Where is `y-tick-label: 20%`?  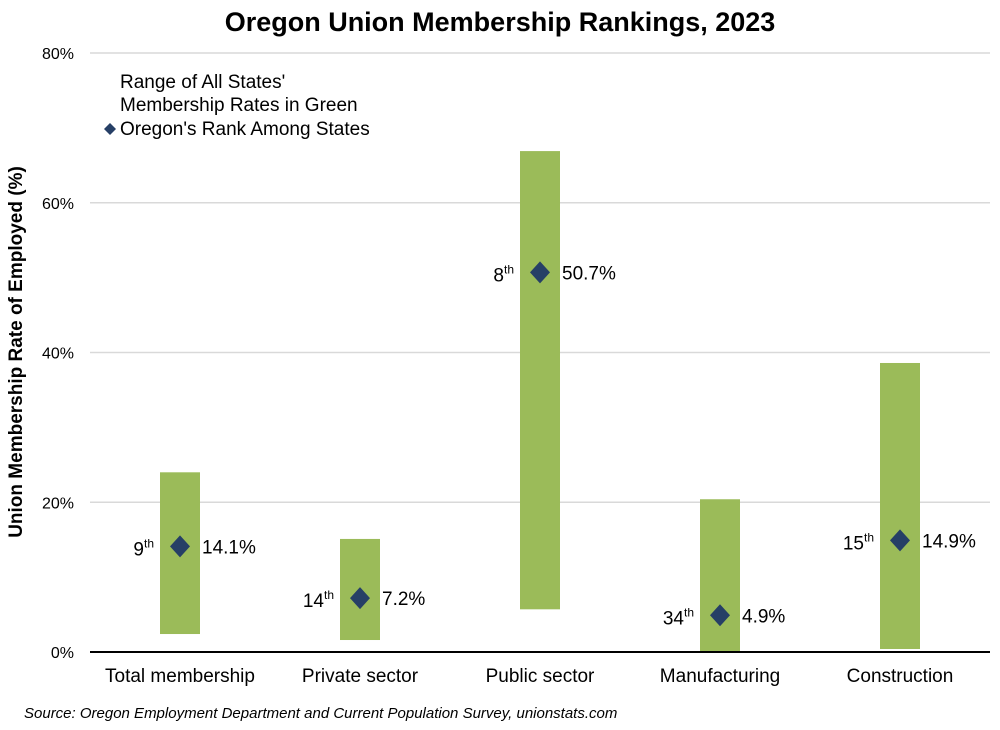 y-tick-label: 20% is located at coordinates (58, 503).